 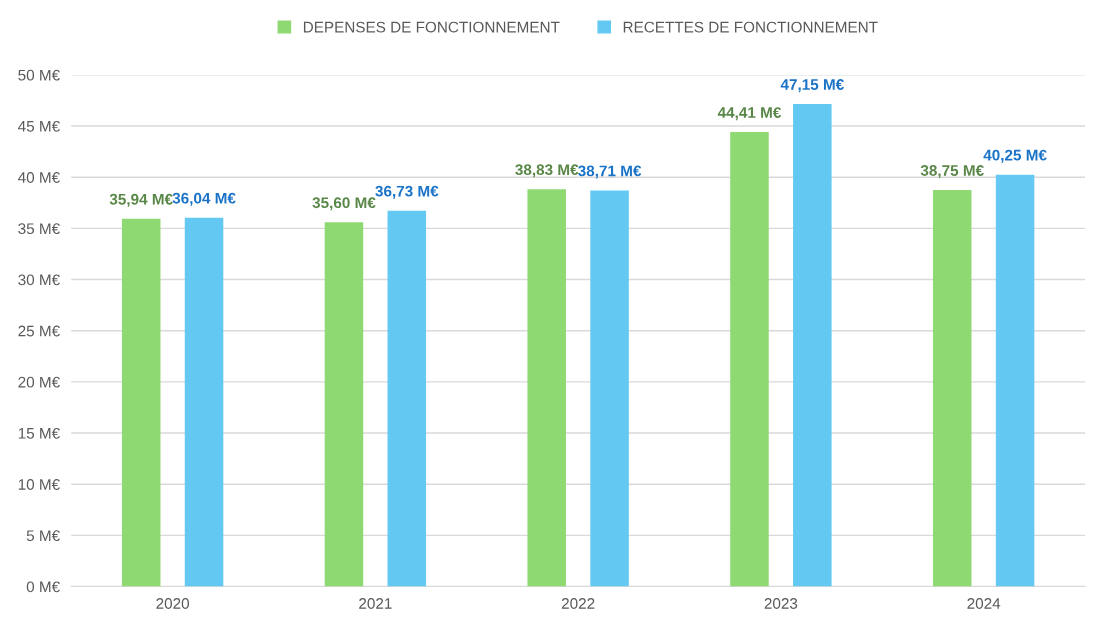 I want to click on data-label: 40,25 M€, so click(x=1015, y=156).